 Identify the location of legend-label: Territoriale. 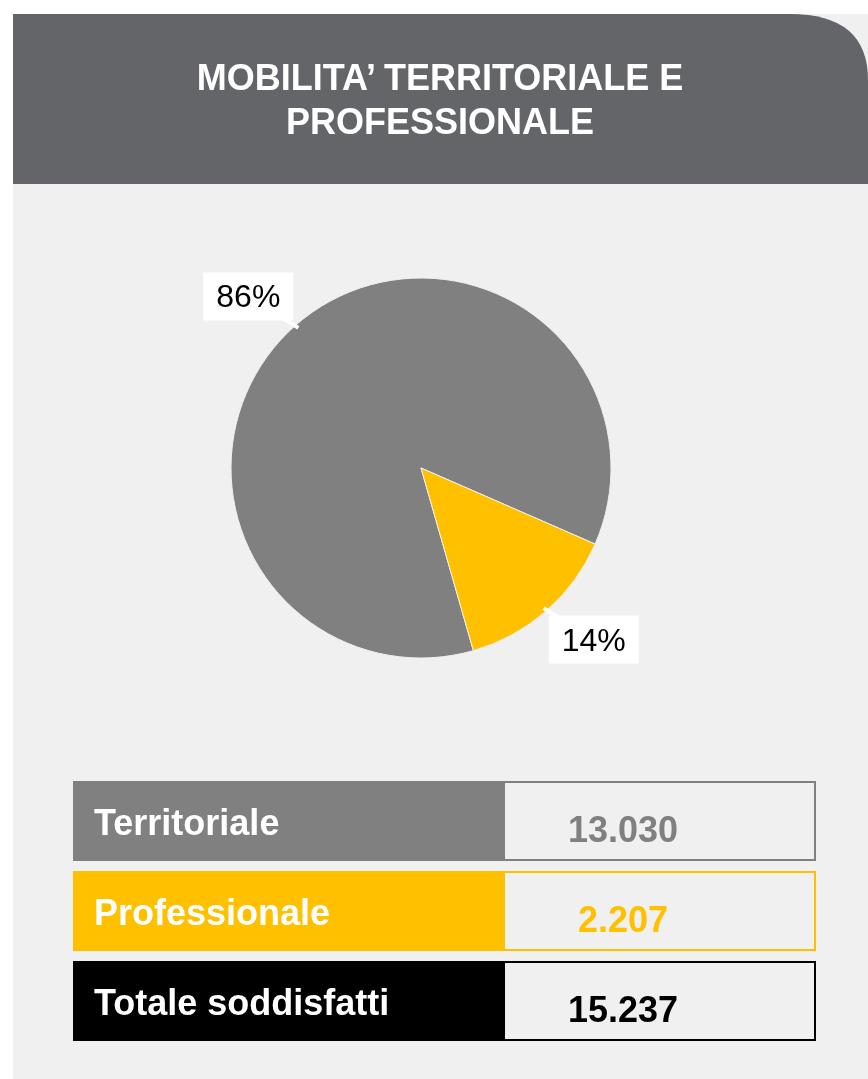
(187, 822).